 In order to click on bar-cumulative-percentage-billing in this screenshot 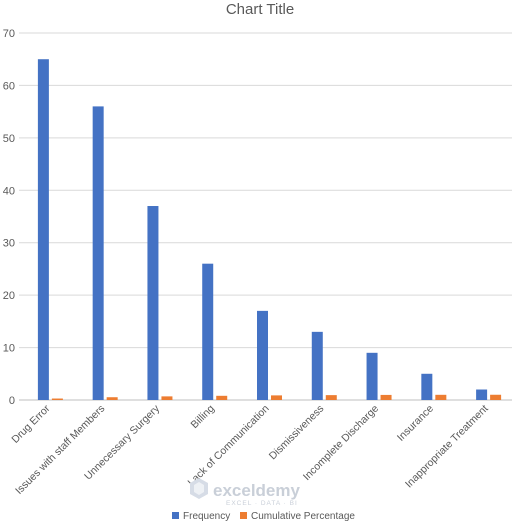, I will do `click(222, 397)`.